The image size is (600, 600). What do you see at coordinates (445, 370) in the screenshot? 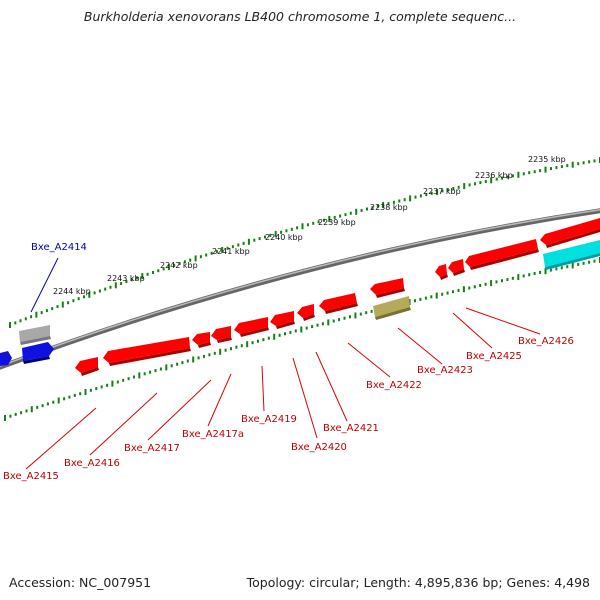
I see `gene-label-Bxe_A2423: Bxe_A2423` at bounding box center [445, 370].